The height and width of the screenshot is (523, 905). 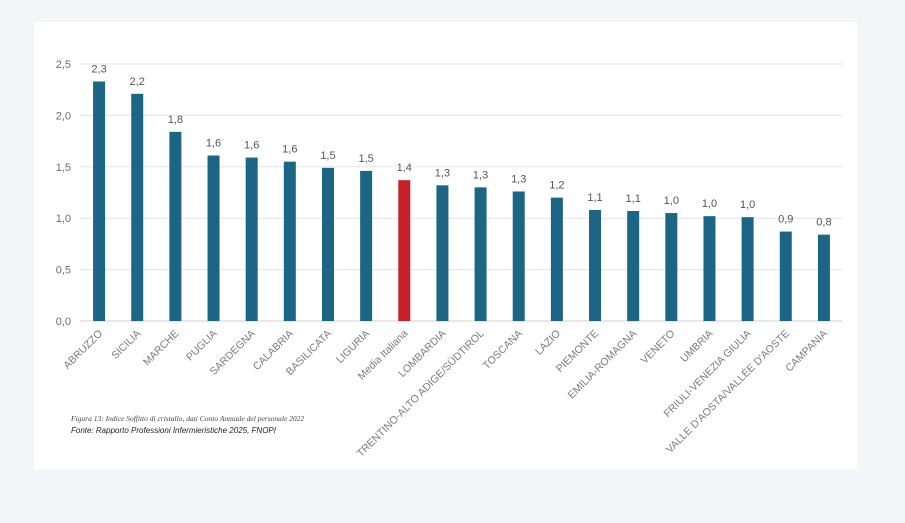 What do you see at coordinates (98, 69) in the screenshot?
I see `data-label: 2,3` at bounding box center [98, 69].